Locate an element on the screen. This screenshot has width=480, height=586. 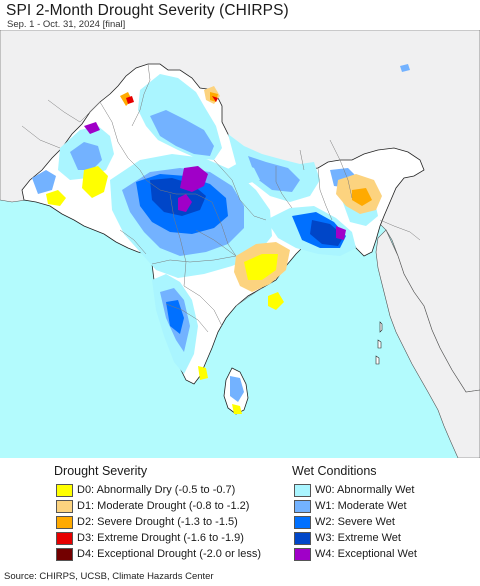
legend-label-w1: W1: Moderate Wet is located at coordinates (361, 506).